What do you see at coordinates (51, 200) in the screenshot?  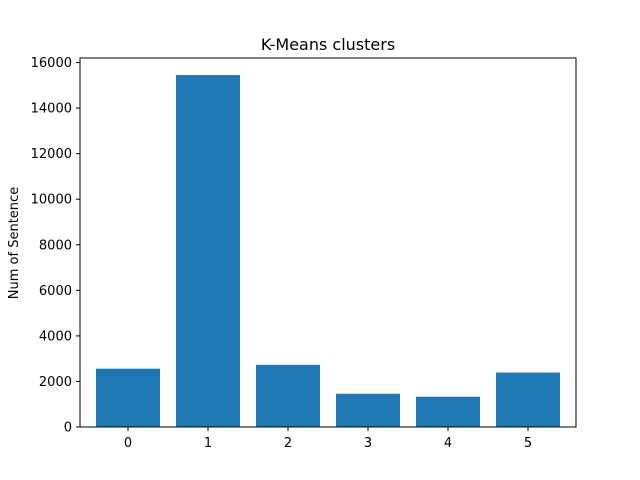 I see `y-tick-label: 10000` at bounding box center [51, 200].